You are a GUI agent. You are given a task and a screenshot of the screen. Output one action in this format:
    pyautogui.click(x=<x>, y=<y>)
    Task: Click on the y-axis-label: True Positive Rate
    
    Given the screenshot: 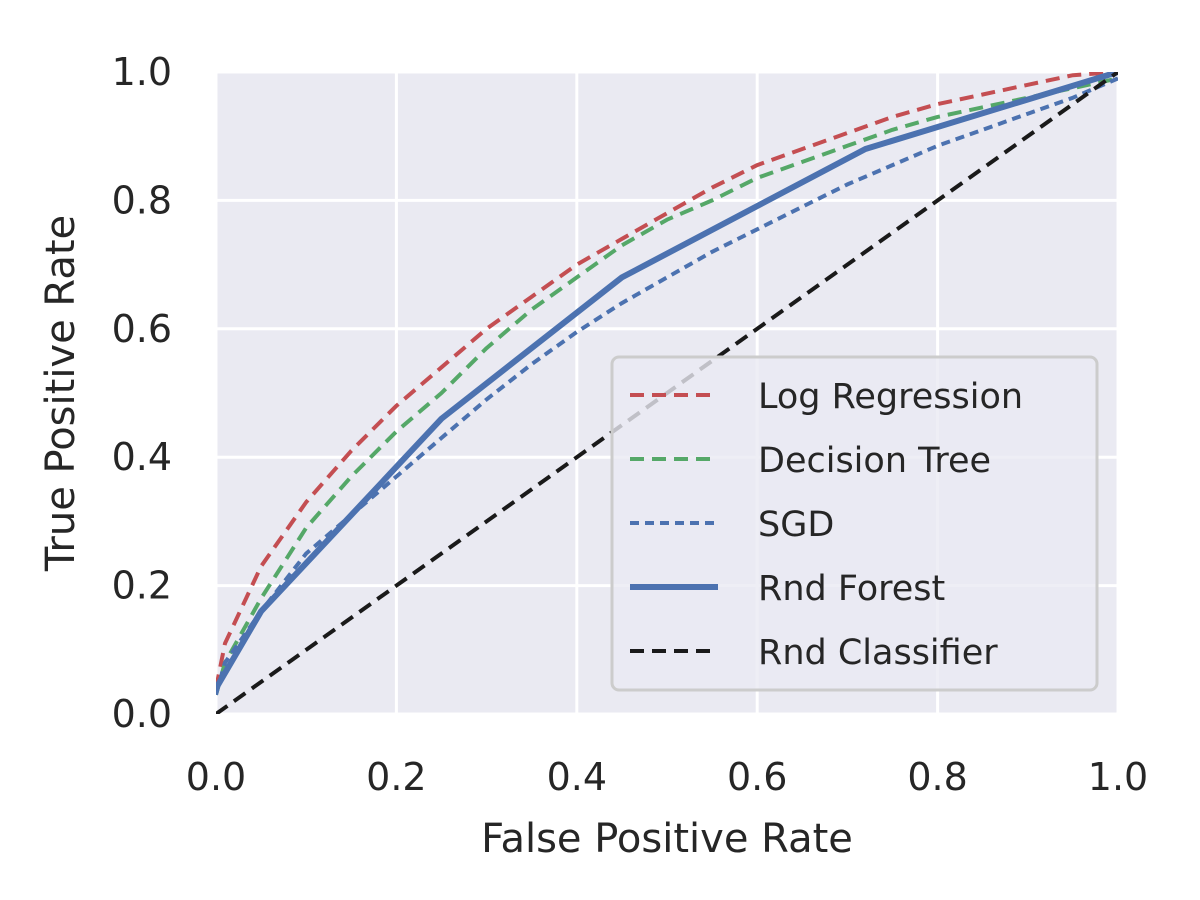 What is the action you would take?
    pyautogui.click(x=61, y=393)
    